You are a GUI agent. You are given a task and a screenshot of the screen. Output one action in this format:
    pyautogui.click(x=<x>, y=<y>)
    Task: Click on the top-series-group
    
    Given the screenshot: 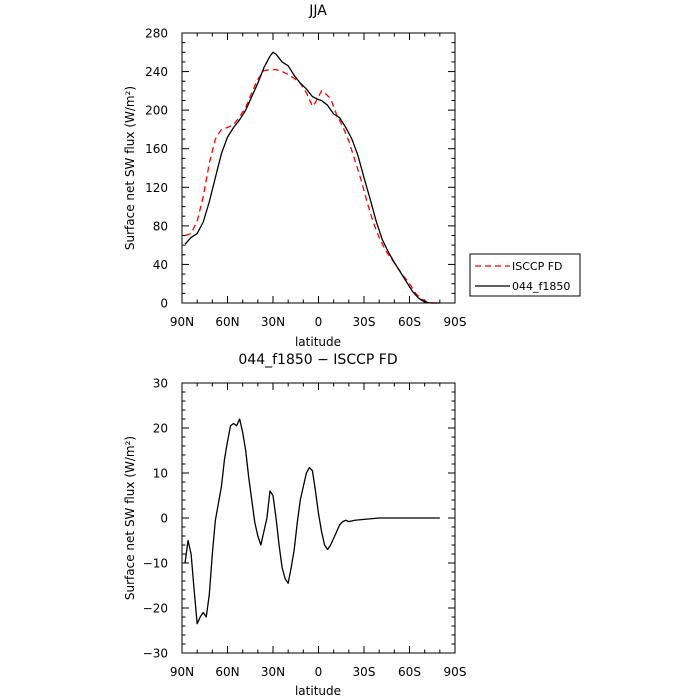 What is the action you would take?
    pyautogui.click(x=312, y=177)
    